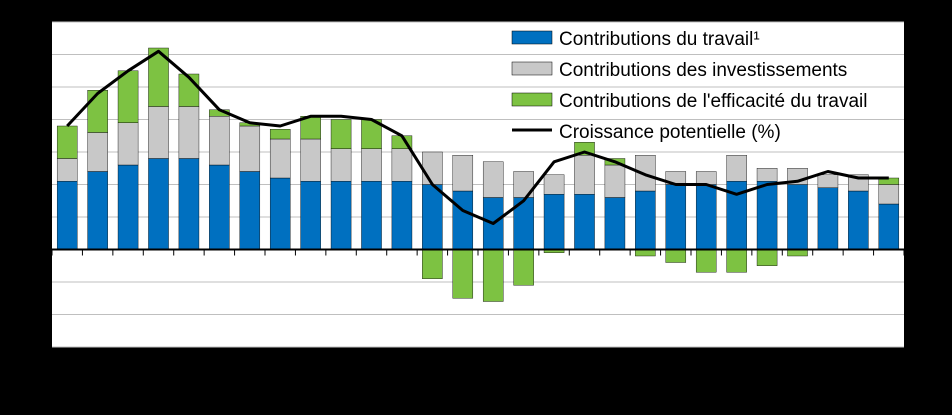  Describe the element at coordinates (713, 101) in the screenshot. I see `legend-label-efficacite: Contributions de l'efficacité du travail` at that location.